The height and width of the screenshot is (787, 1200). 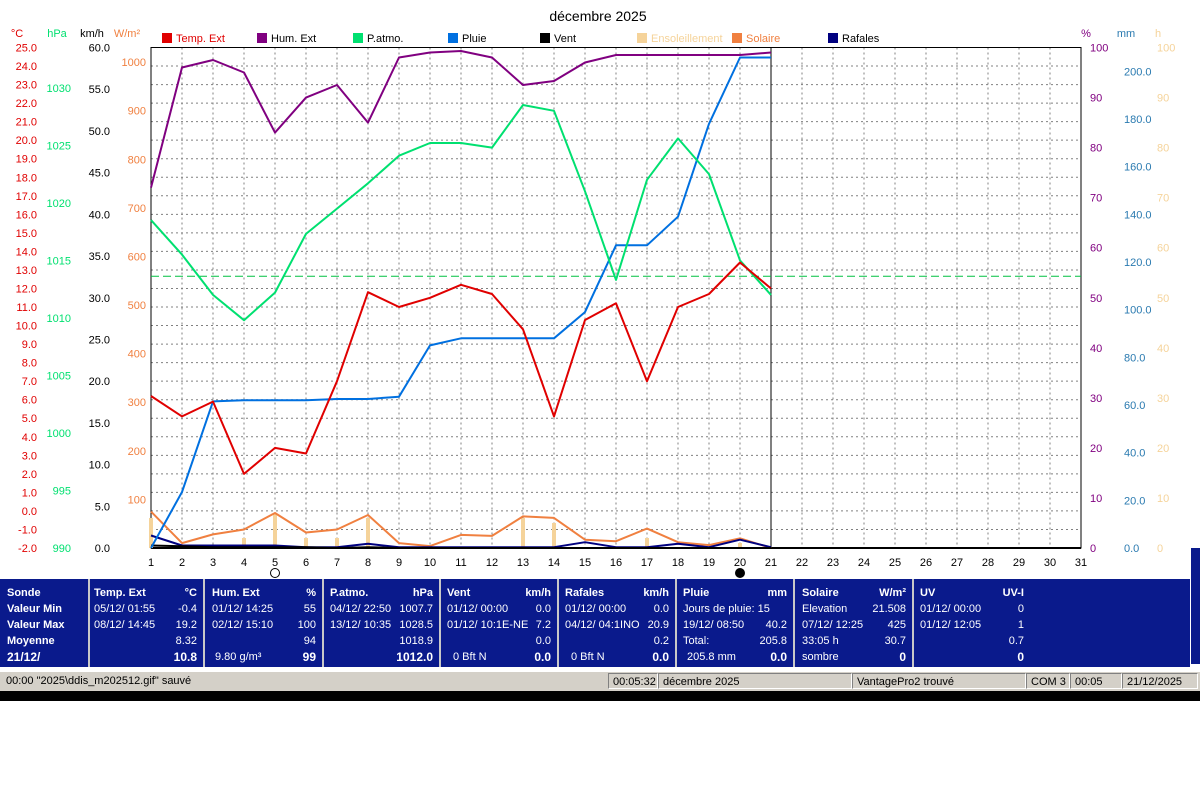 What do you see at coordinates (1195, 606) in the screenshot?
I see `side-panel-edge` at bounding box center [1195, 606].